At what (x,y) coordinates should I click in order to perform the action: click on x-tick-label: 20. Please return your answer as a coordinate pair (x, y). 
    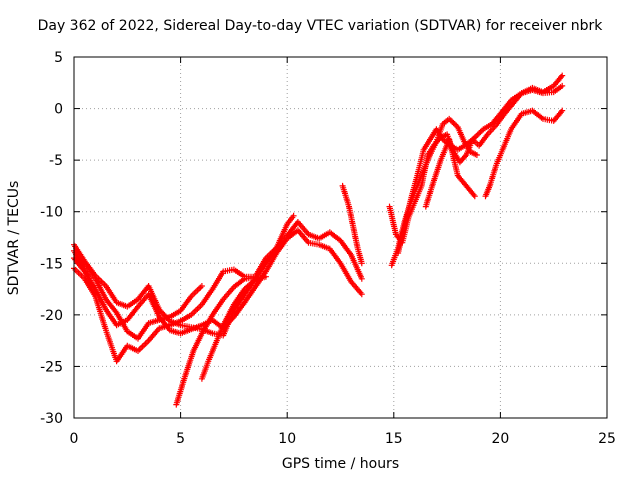
    Looking at the image, I should click on (500, 439).